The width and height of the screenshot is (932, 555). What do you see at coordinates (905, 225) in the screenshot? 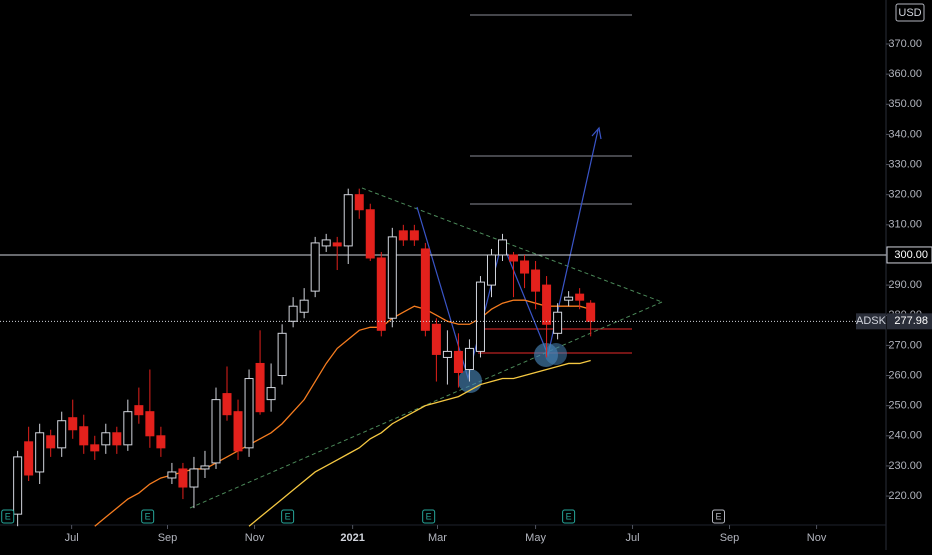
I see `y-tick-label: 310.00` at bounding box center [905, 225].